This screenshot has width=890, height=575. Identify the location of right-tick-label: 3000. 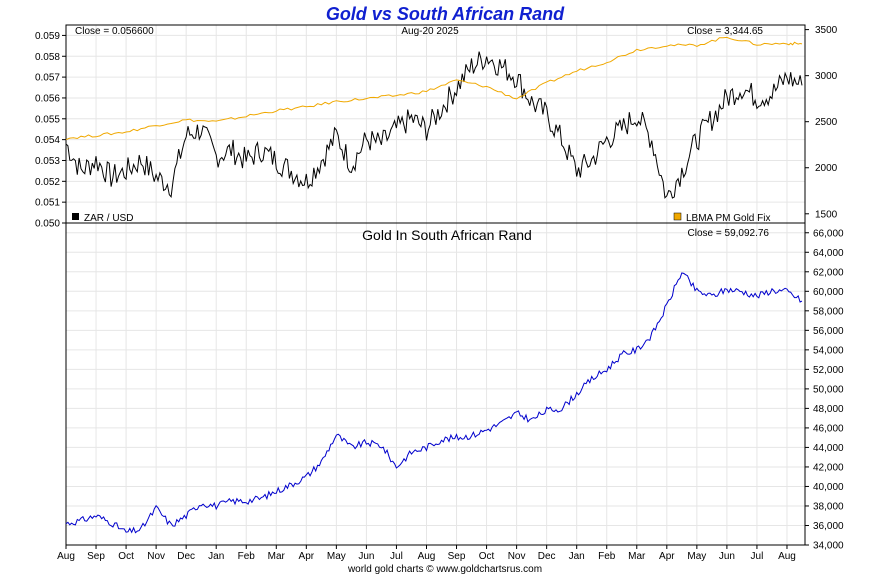
(826, 76).